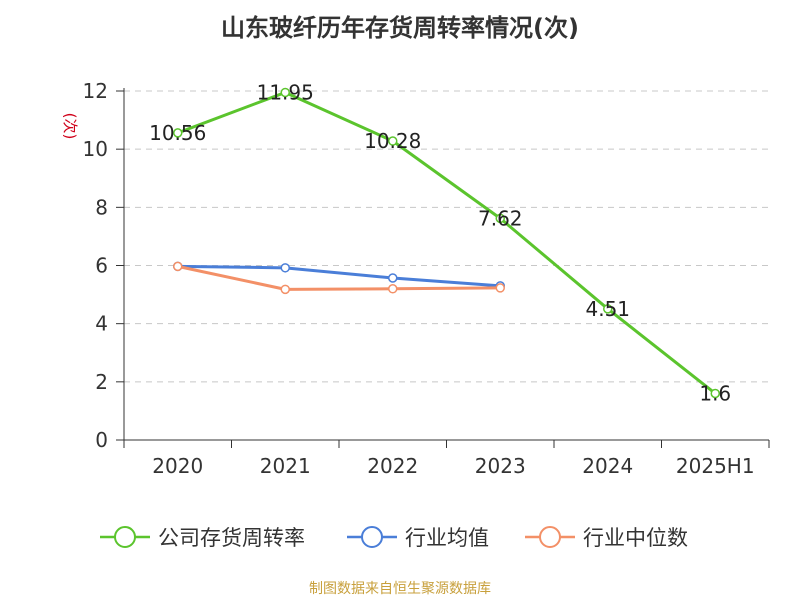 The height and width of the screenshot is (600, 800). I want to click on data-label: 7.62, so click(500, 218).